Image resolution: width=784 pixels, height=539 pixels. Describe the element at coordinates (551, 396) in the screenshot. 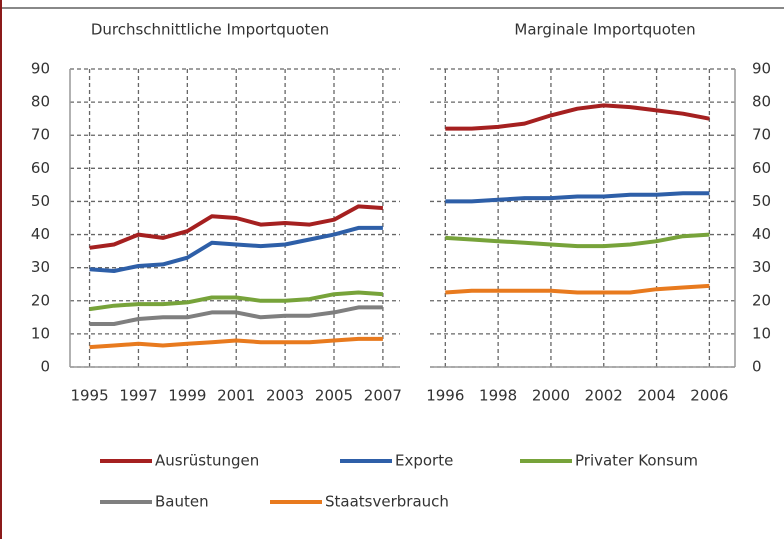

I see `x-tick-label: 2000` at that location.